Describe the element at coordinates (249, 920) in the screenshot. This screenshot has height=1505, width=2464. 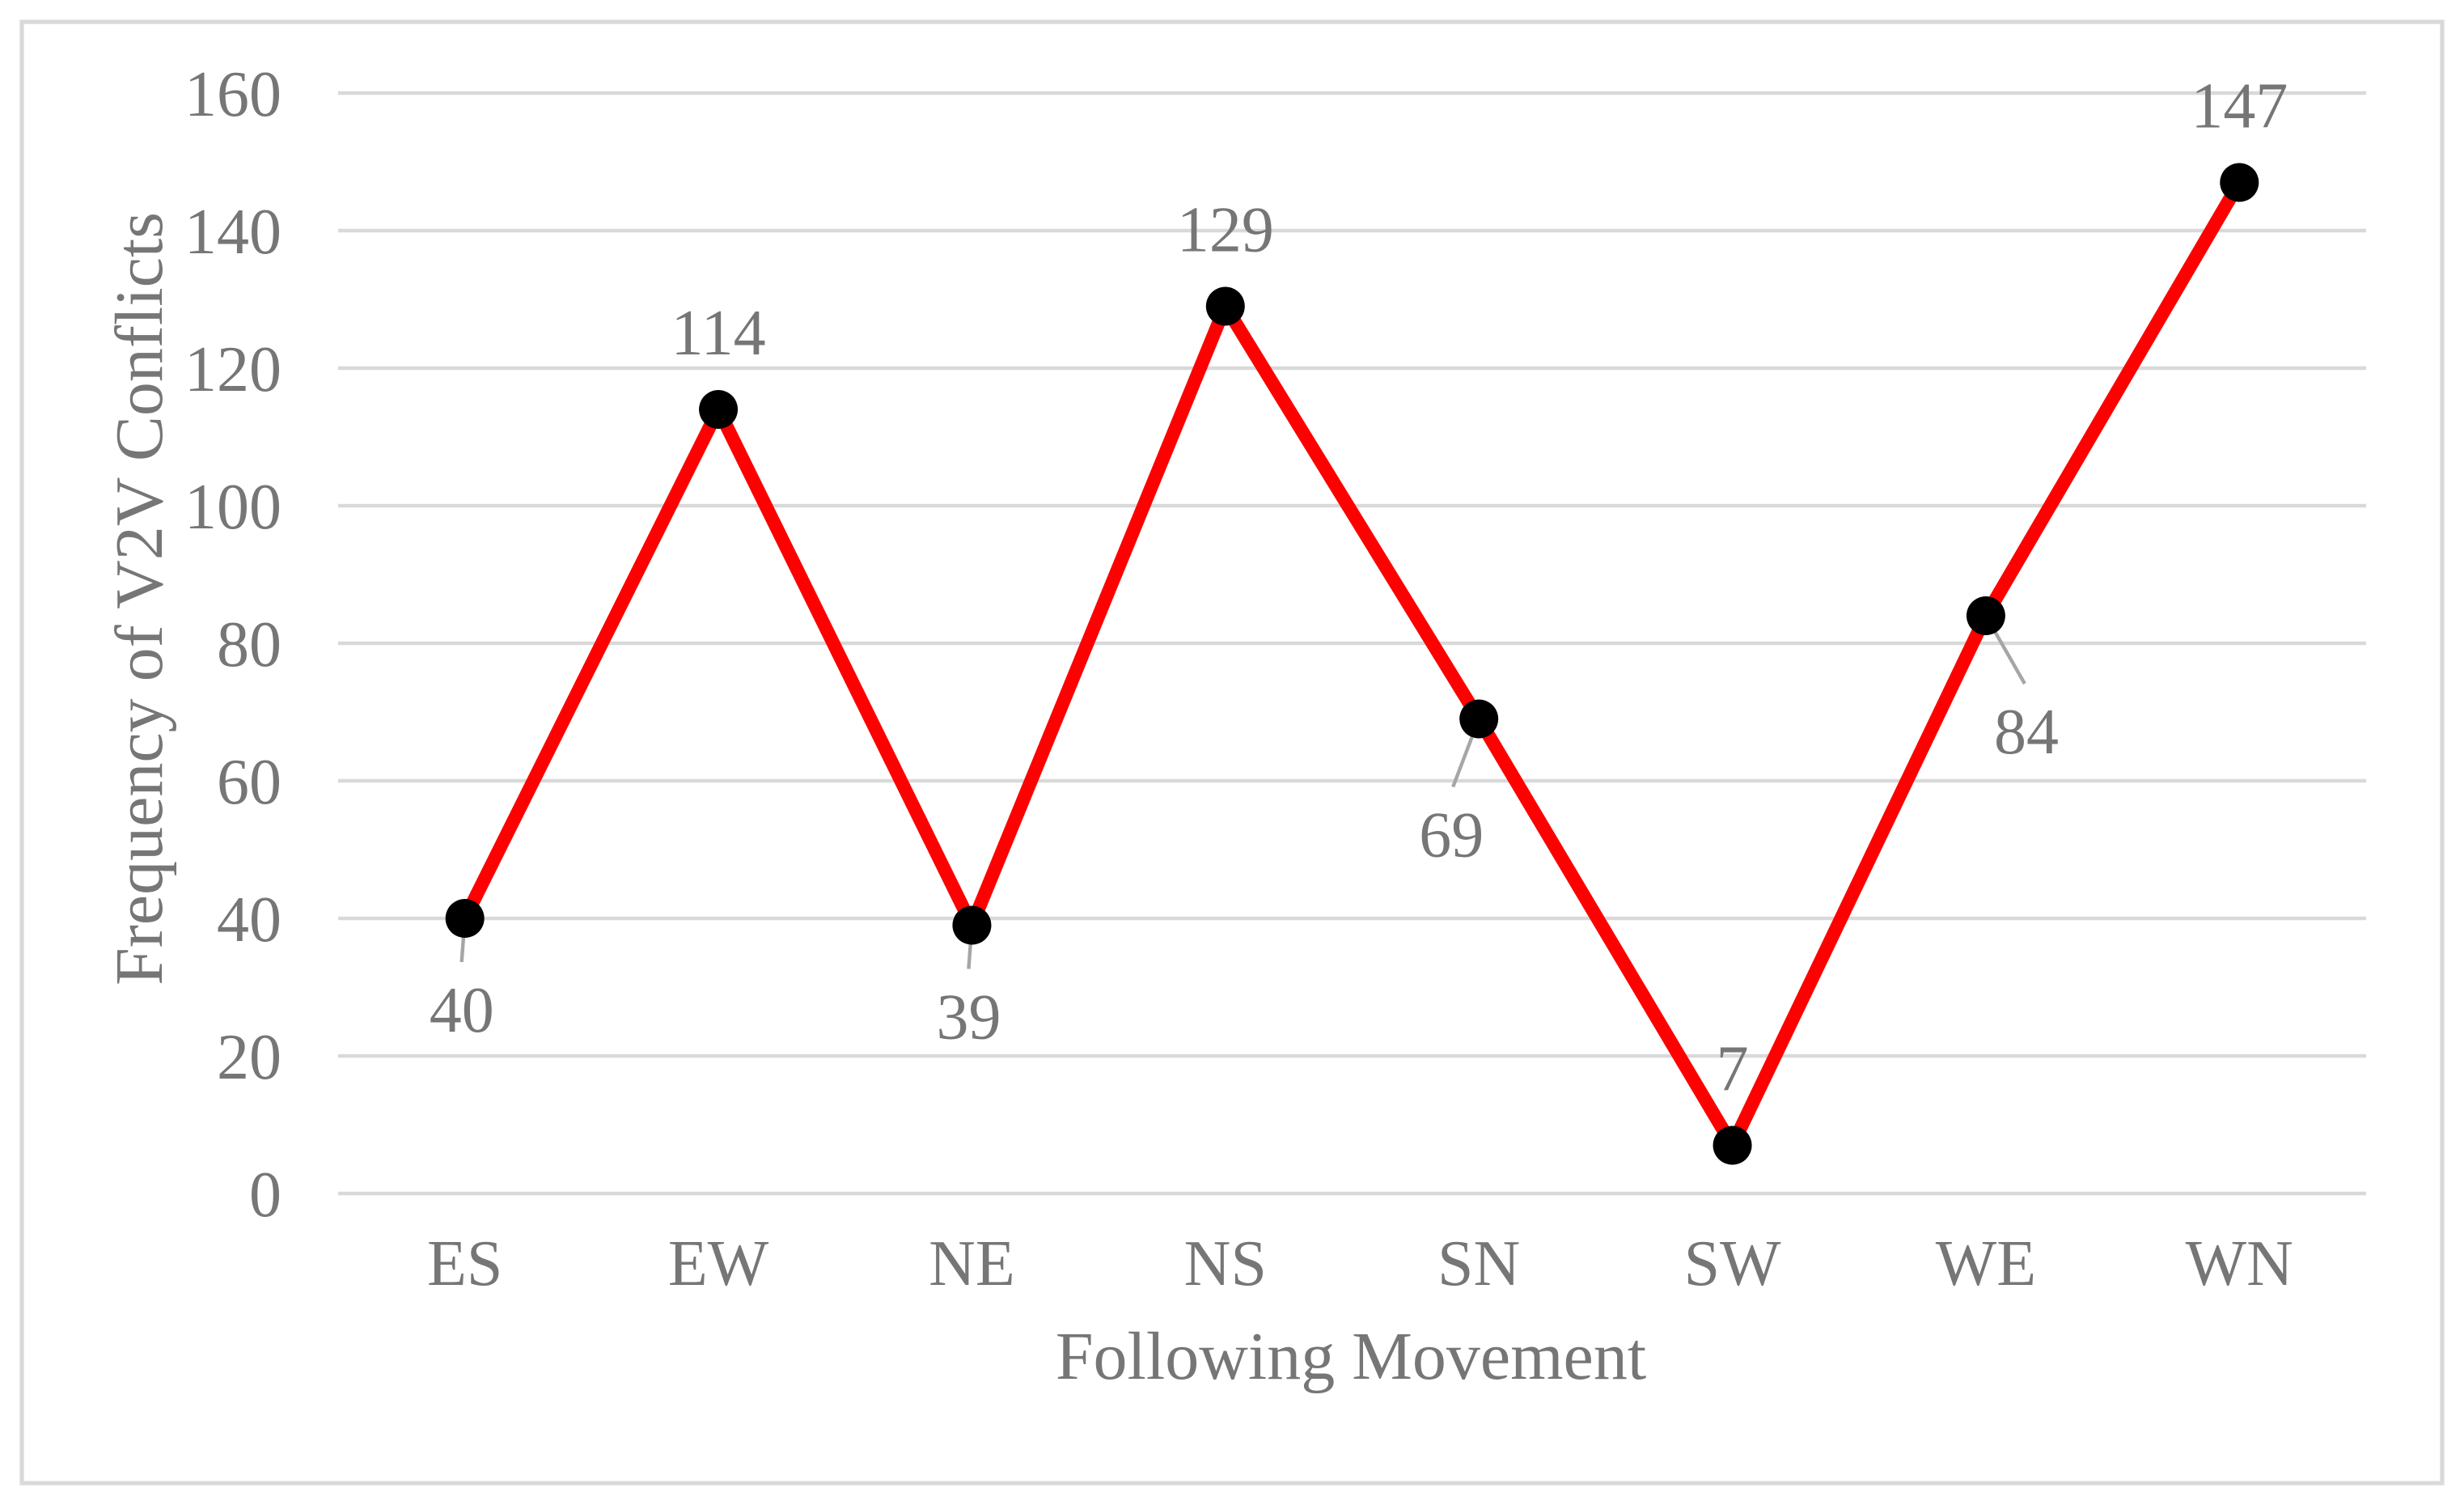
I see `y-tick-label: 40` at that location.